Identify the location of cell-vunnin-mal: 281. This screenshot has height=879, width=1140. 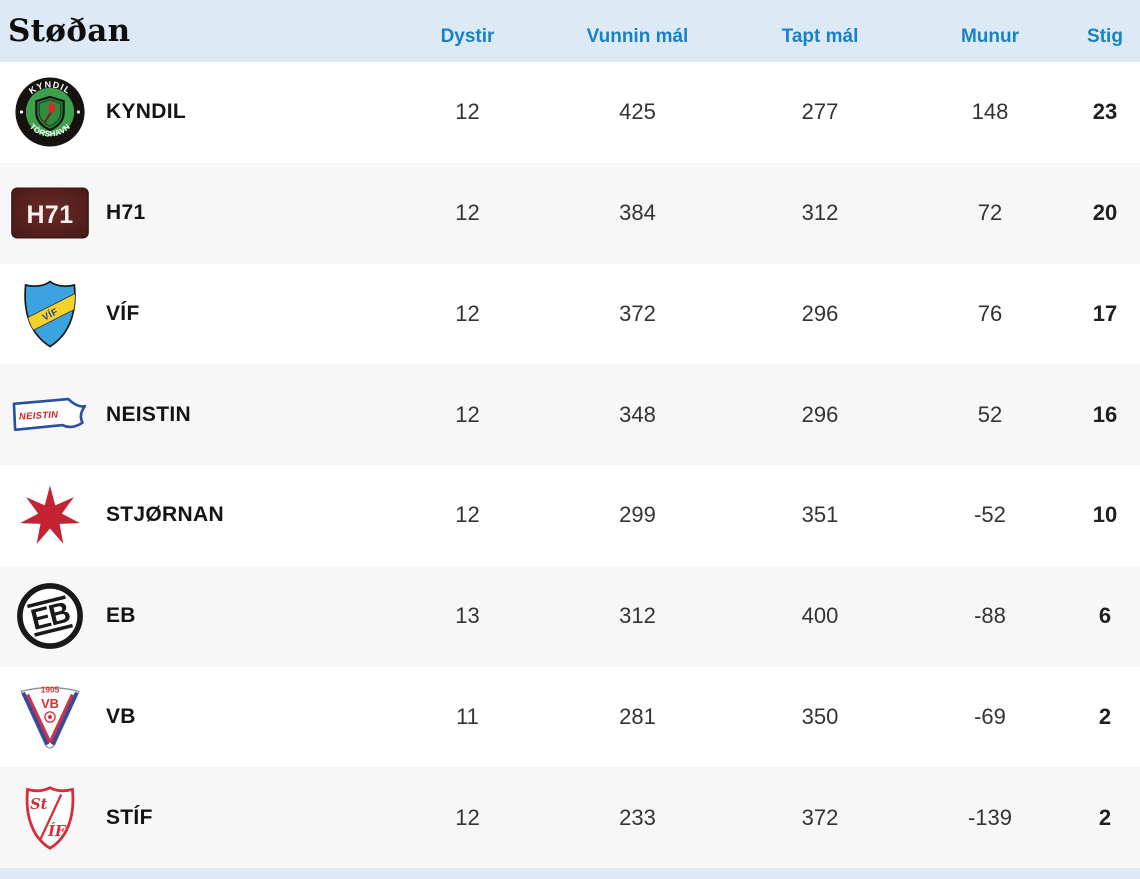
(637, 716).